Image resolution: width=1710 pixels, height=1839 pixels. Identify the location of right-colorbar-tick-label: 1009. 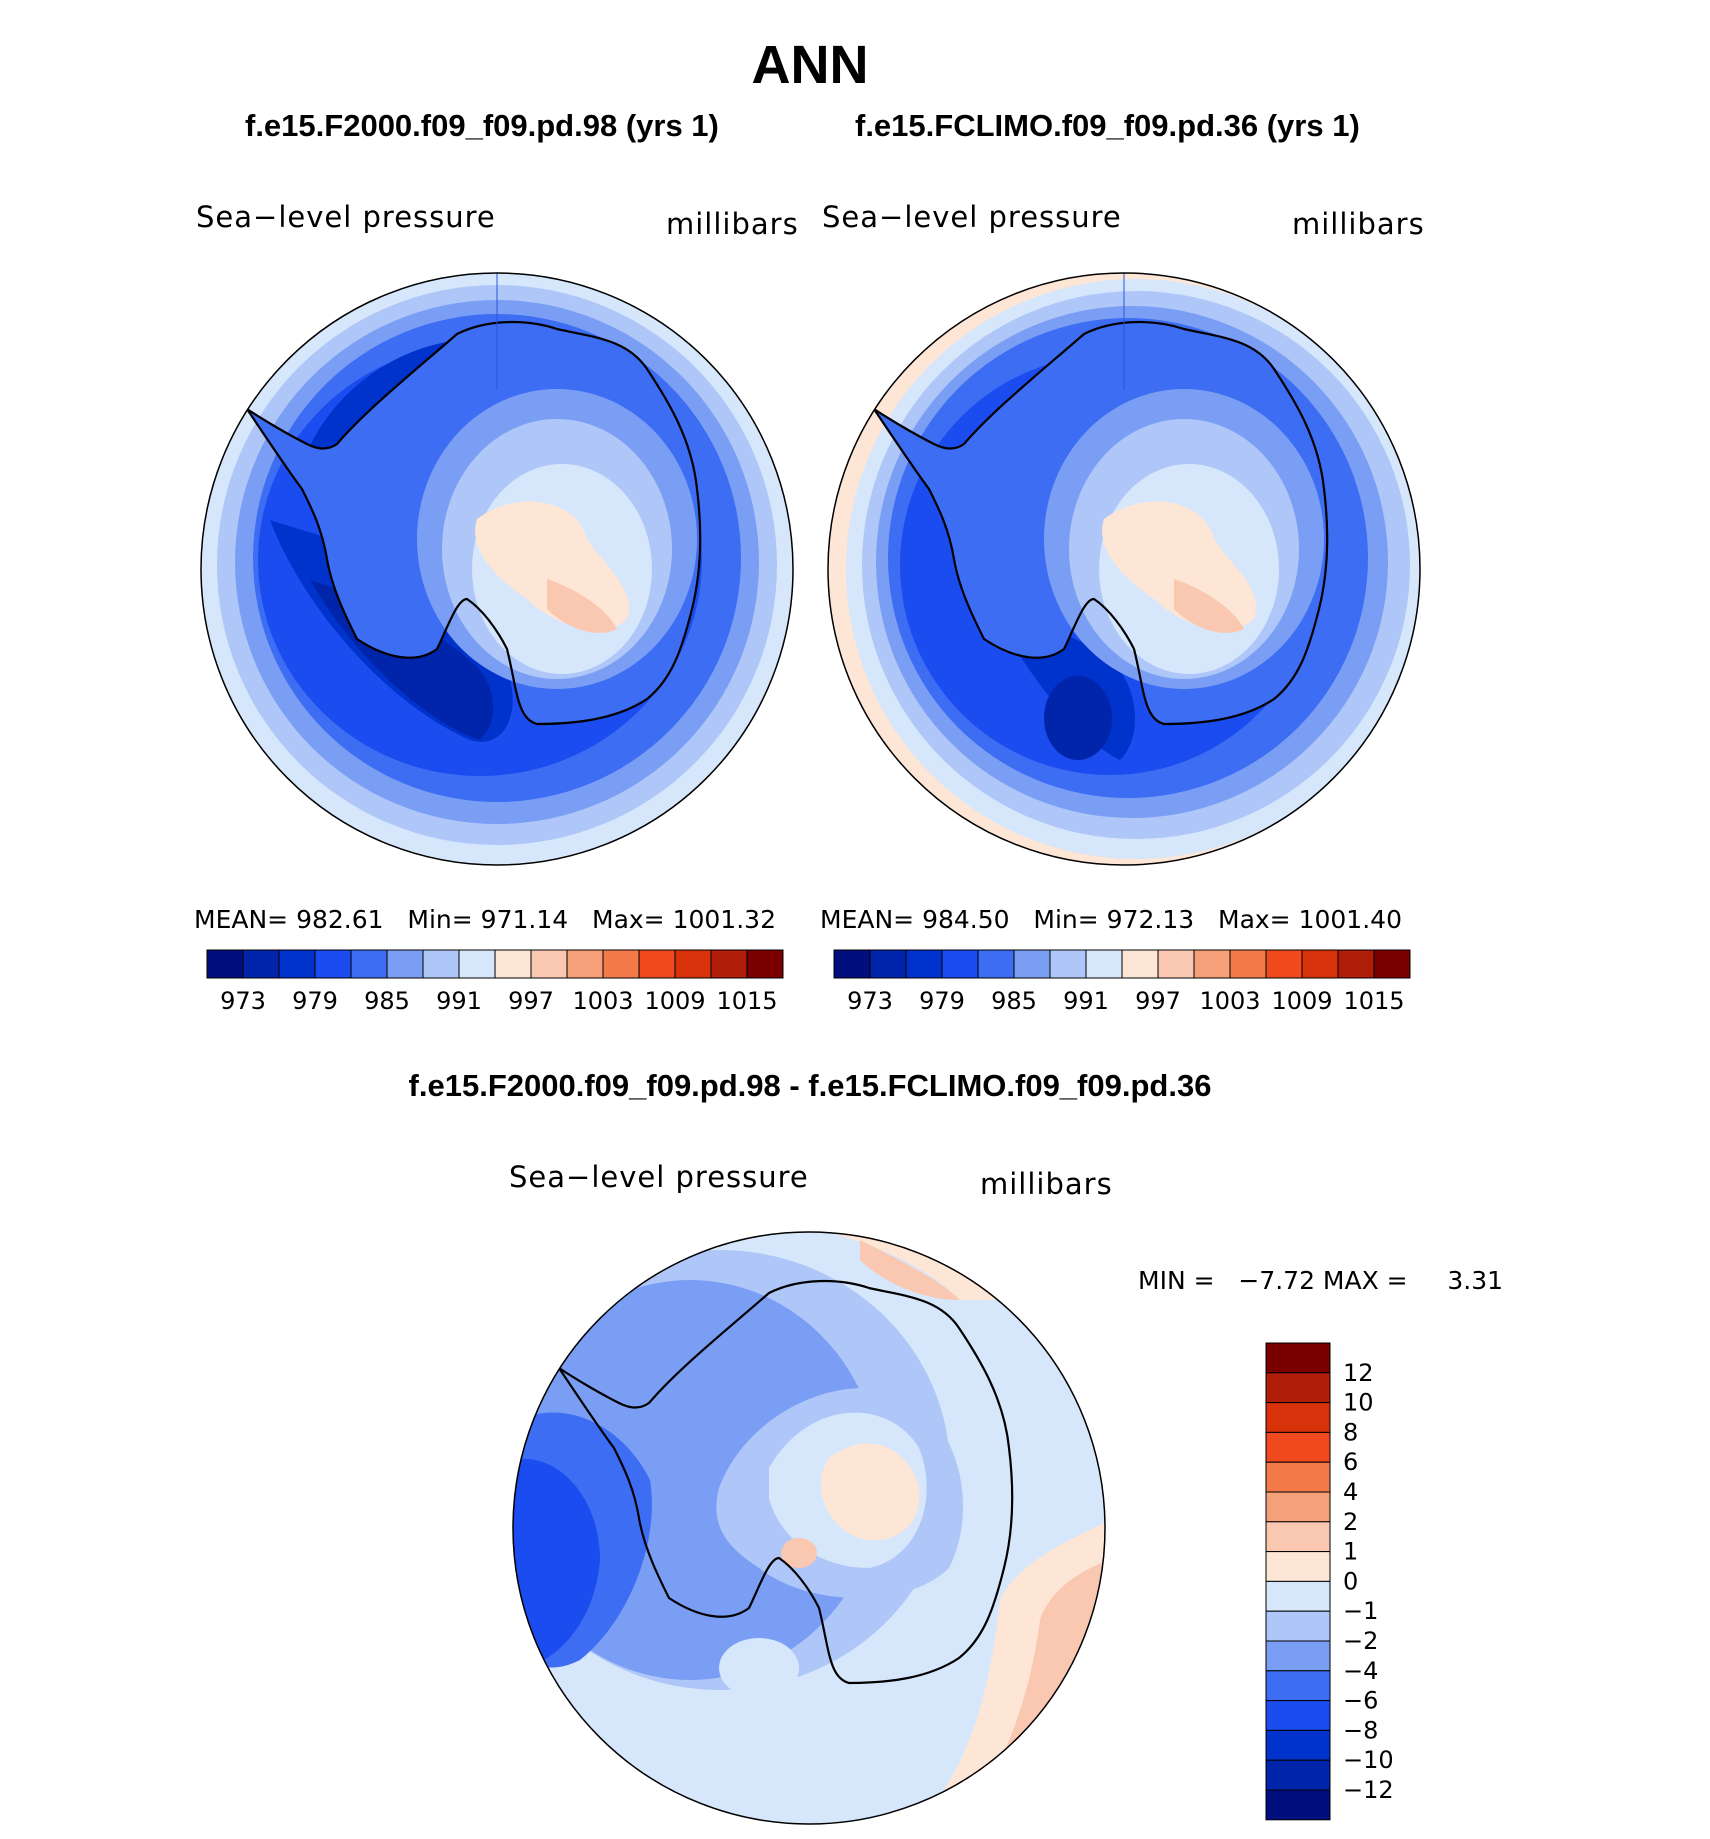
(1301, 1001).